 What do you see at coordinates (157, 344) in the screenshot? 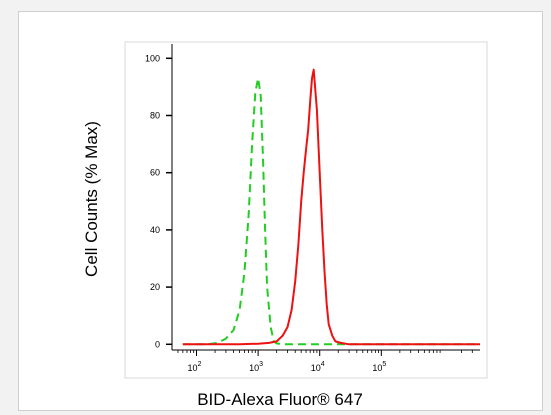
I see `y-tick-label: 0` at bounding box center [157, 344].